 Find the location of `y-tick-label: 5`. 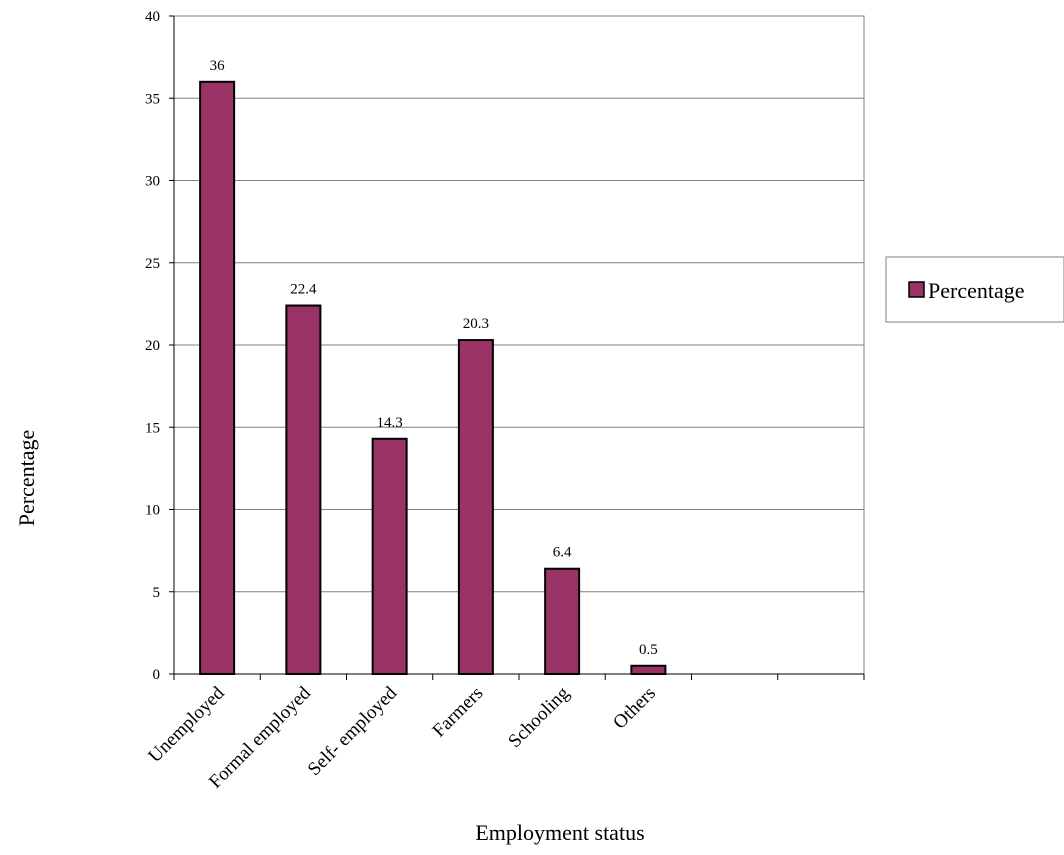

y-tick-label: 5 is located at coordinates (157, 593).